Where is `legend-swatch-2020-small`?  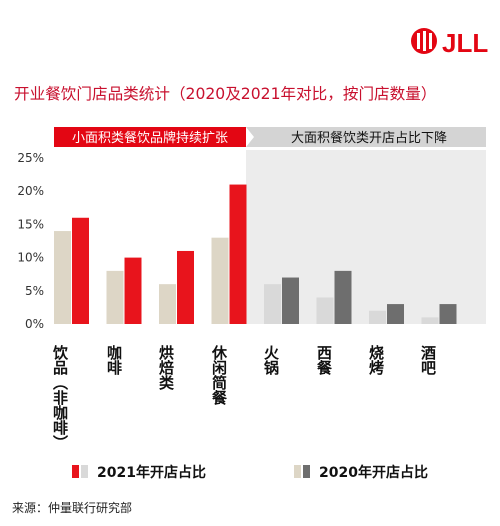
legend-swatch-2020-small is located at coordinates (297, 471).